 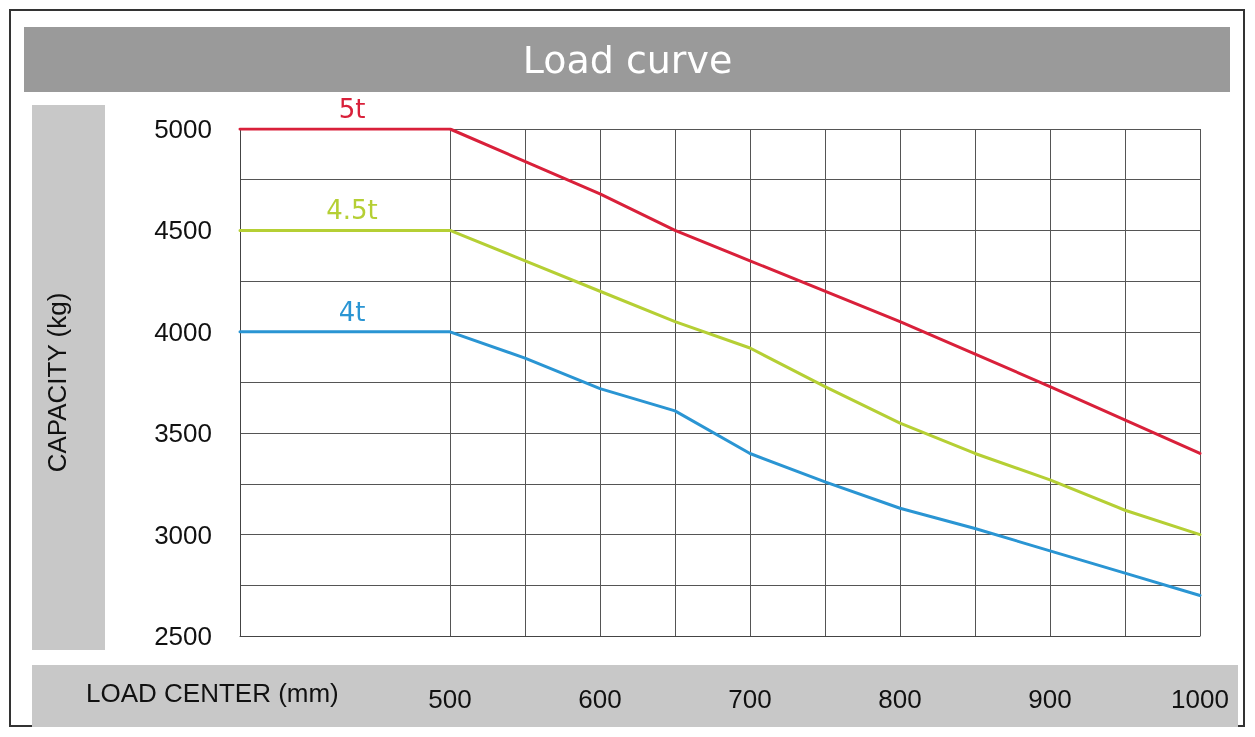 I want to click on x-tick-label: 800, so click(x=900, y=699).